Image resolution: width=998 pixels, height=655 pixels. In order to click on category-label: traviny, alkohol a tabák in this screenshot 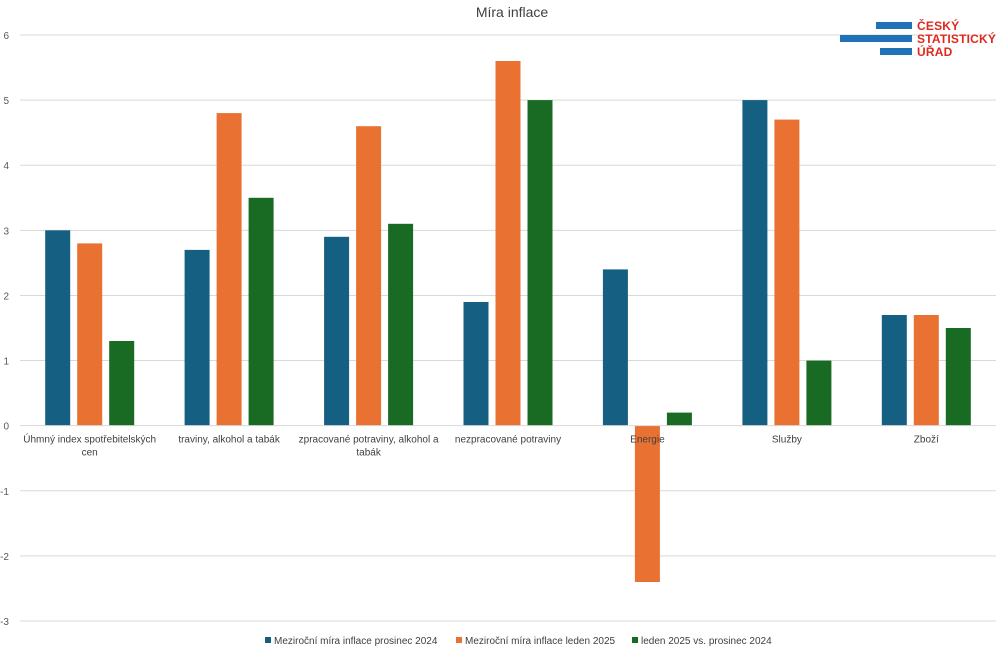, I will do `click(229, 440)`.